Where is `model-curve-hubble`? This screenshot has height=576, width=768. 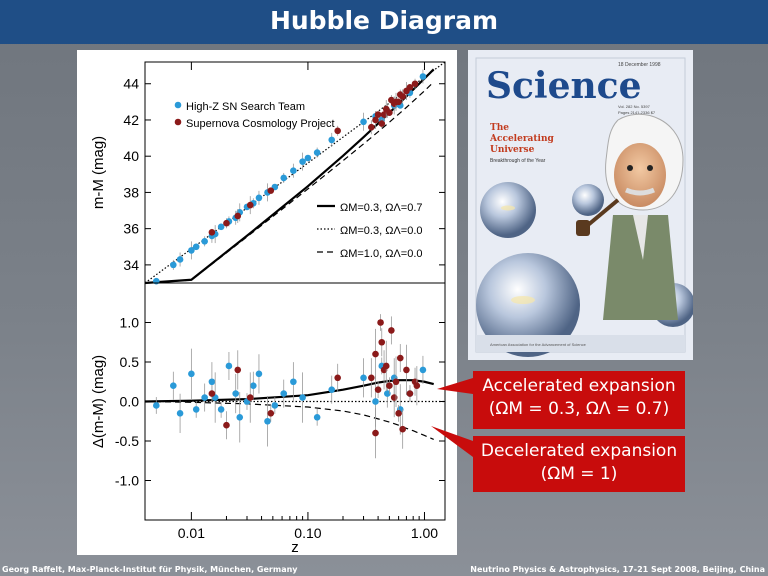 model-curve-hubble is located at coordinates (289, 176).